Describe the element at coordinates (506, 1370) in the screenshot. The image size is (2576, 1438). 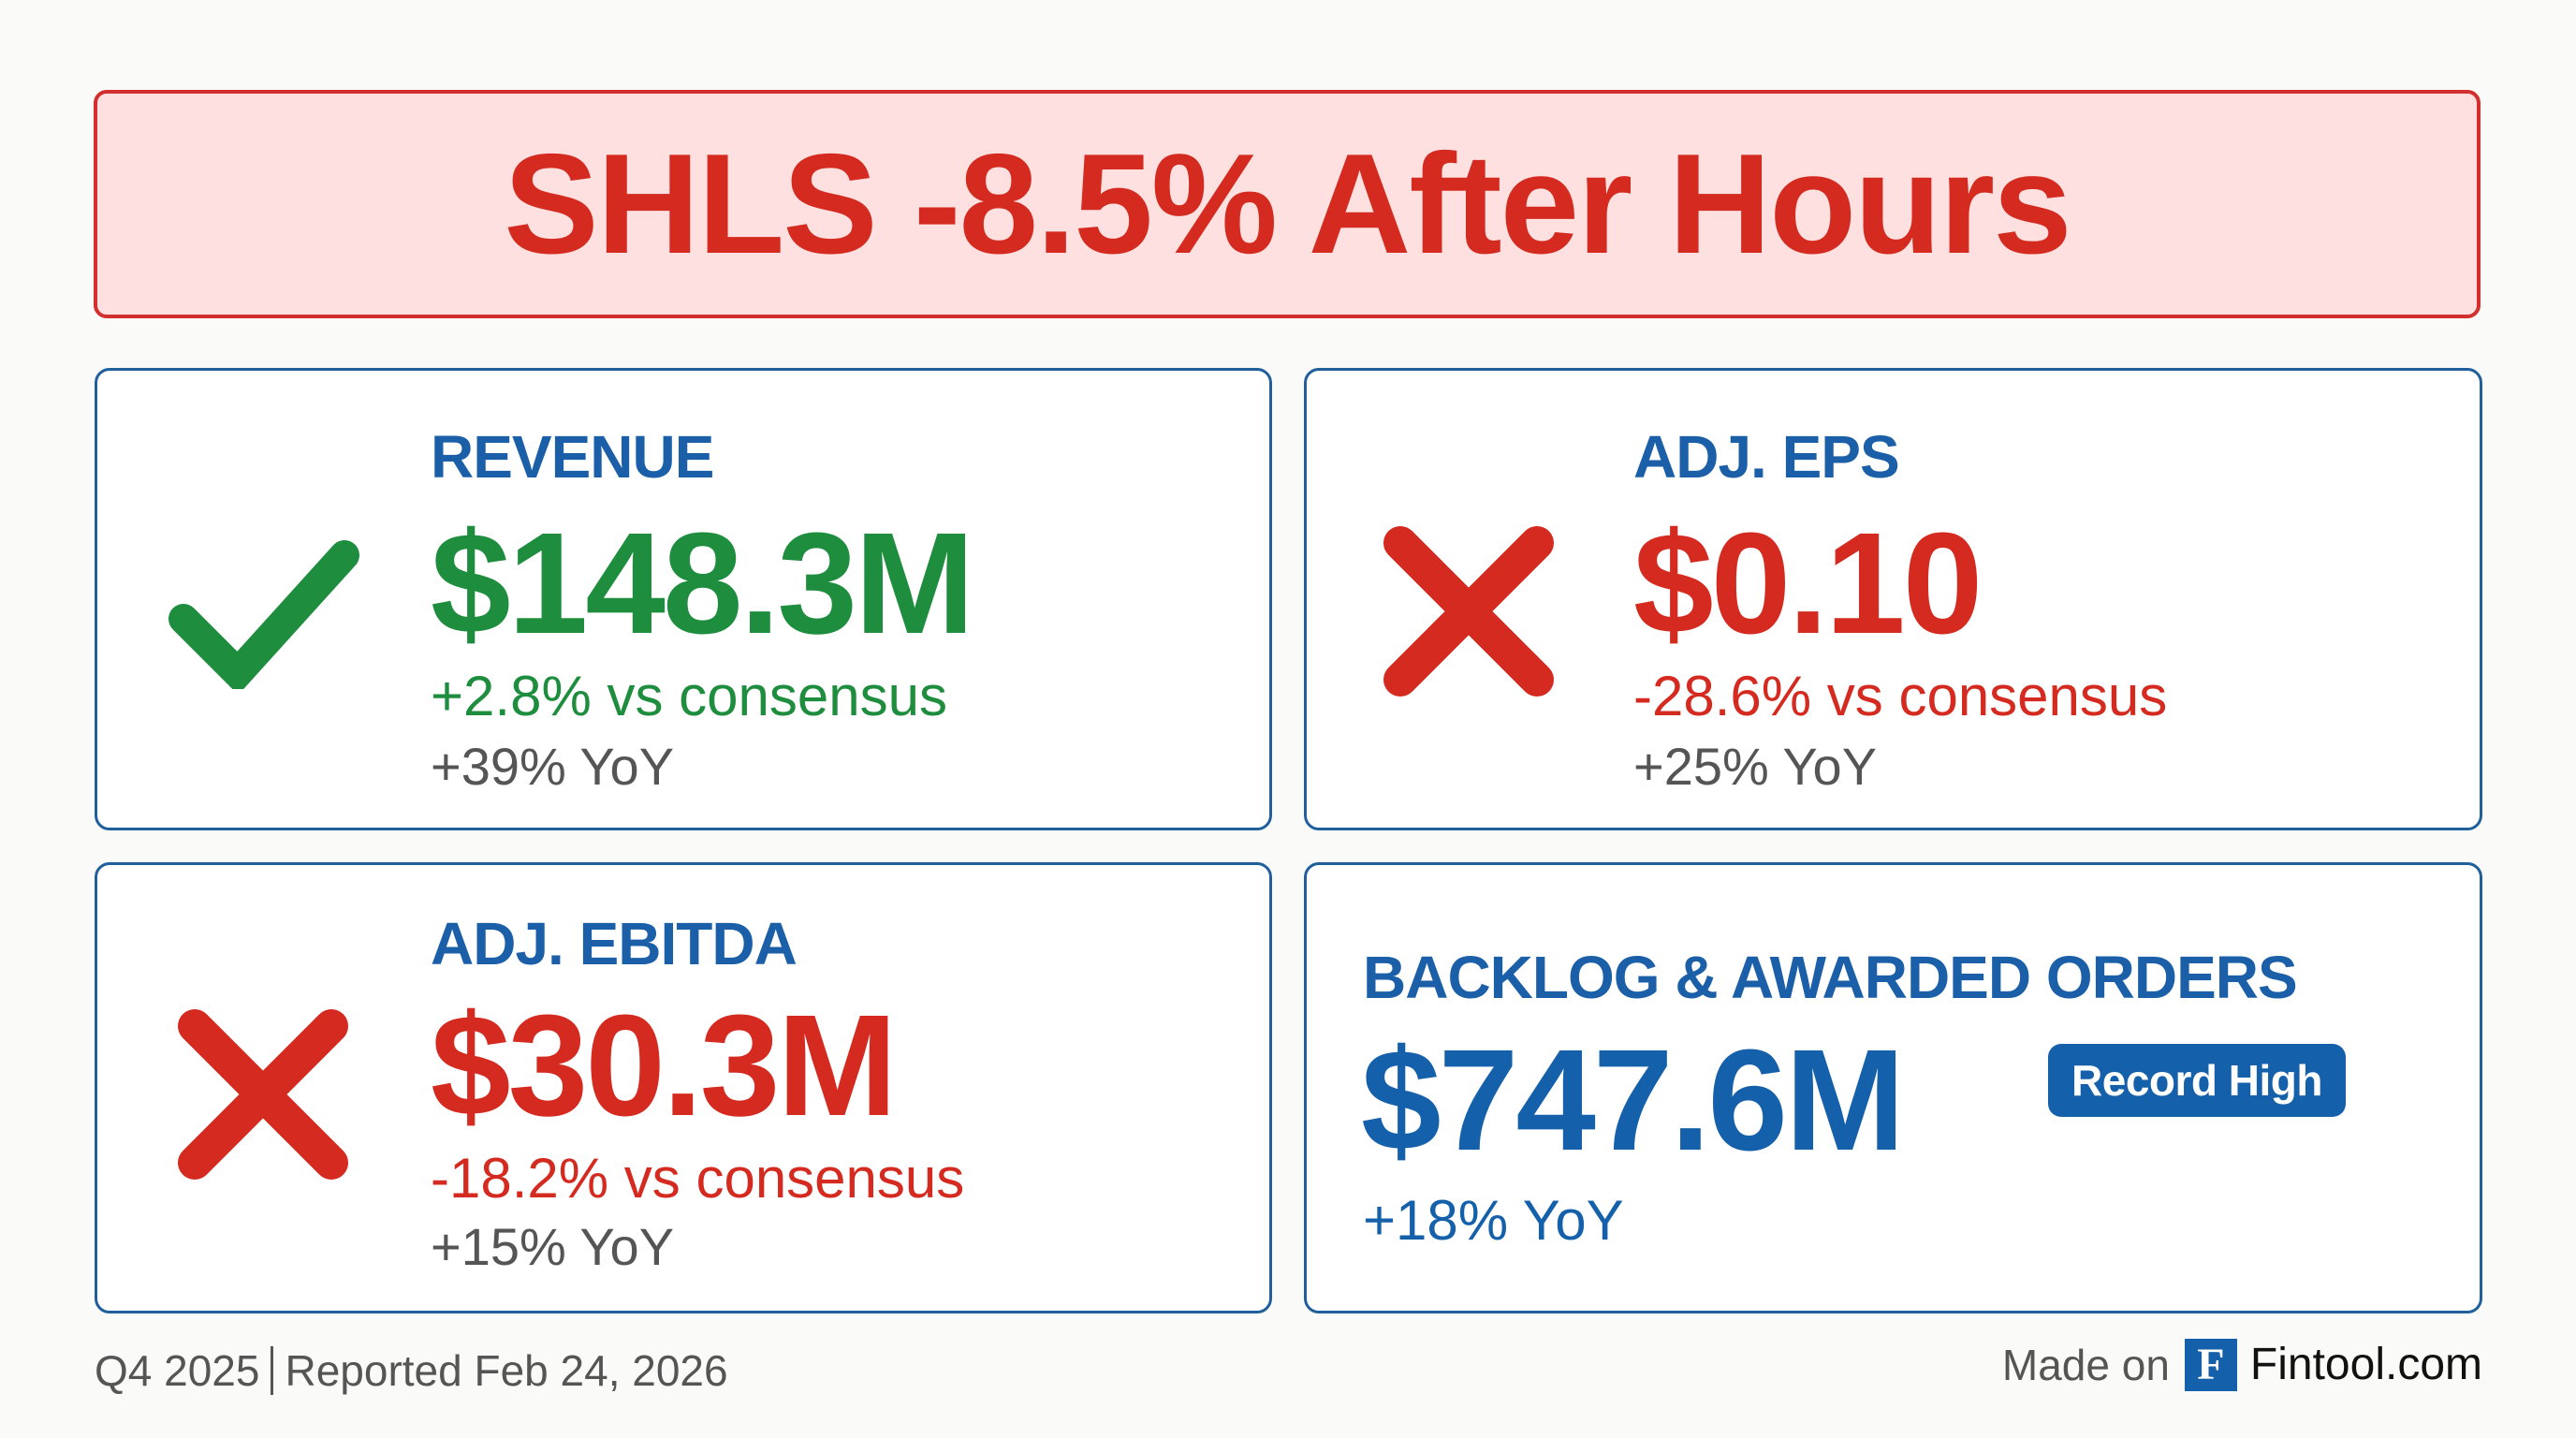
I see `report-date: Reported Feb 24, 2026` at that location.